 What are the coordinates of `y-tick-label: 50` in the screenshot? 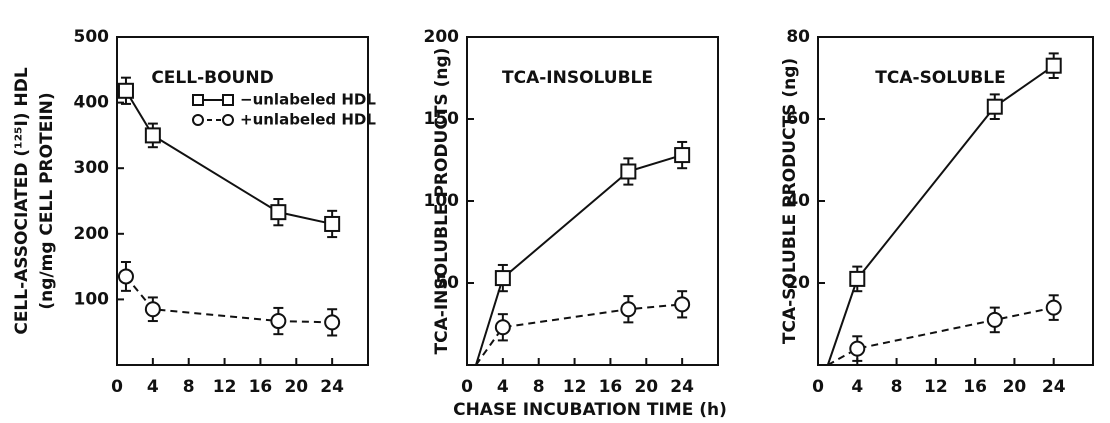 It's located at (447, 283).